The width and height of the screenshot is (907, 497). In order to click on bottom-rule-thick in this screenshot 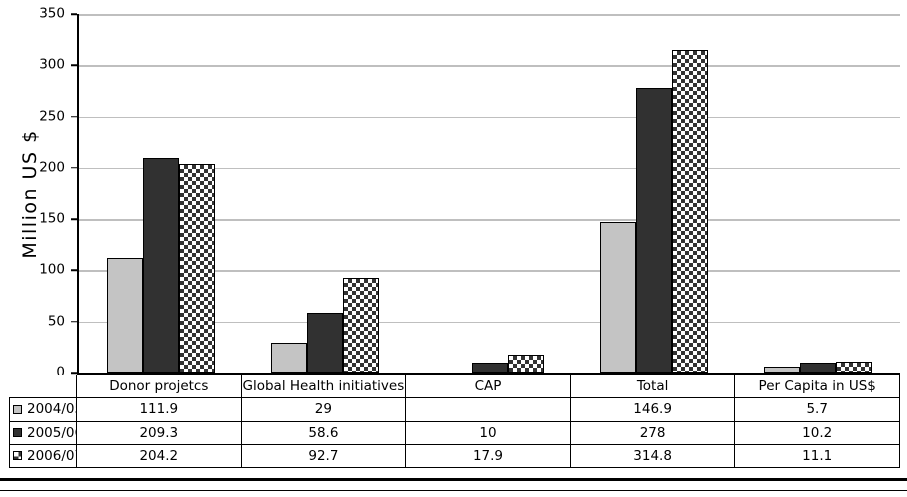, I will do `click(453, 479)`.